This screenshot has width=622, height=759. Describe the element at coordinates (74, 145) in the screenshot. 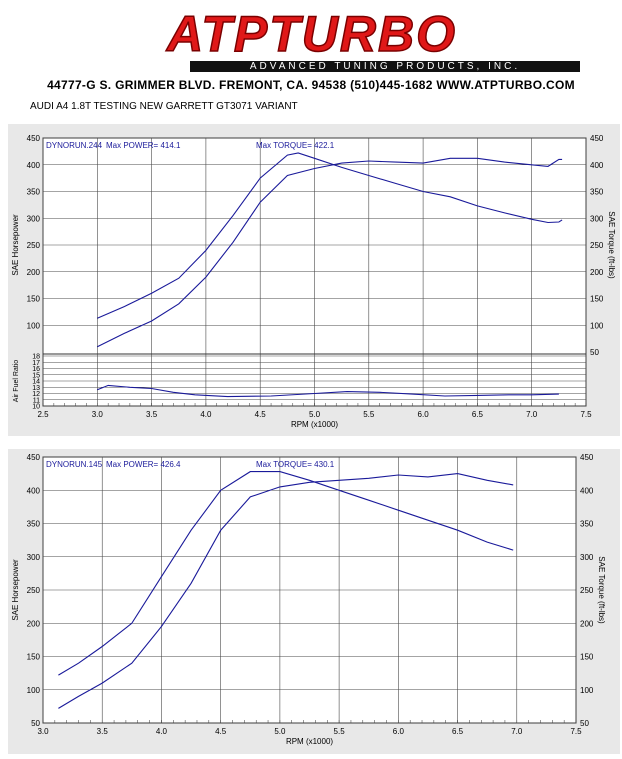

I see `run-label: DYNORUN.244` at that location.